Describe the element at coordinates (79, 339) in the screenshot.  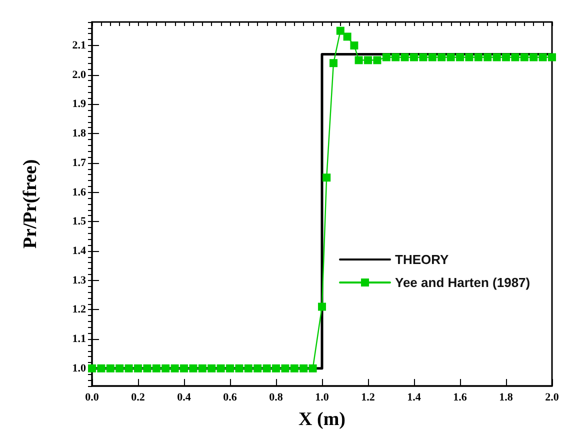
I see `y-tick-label: 1.1` at that location.